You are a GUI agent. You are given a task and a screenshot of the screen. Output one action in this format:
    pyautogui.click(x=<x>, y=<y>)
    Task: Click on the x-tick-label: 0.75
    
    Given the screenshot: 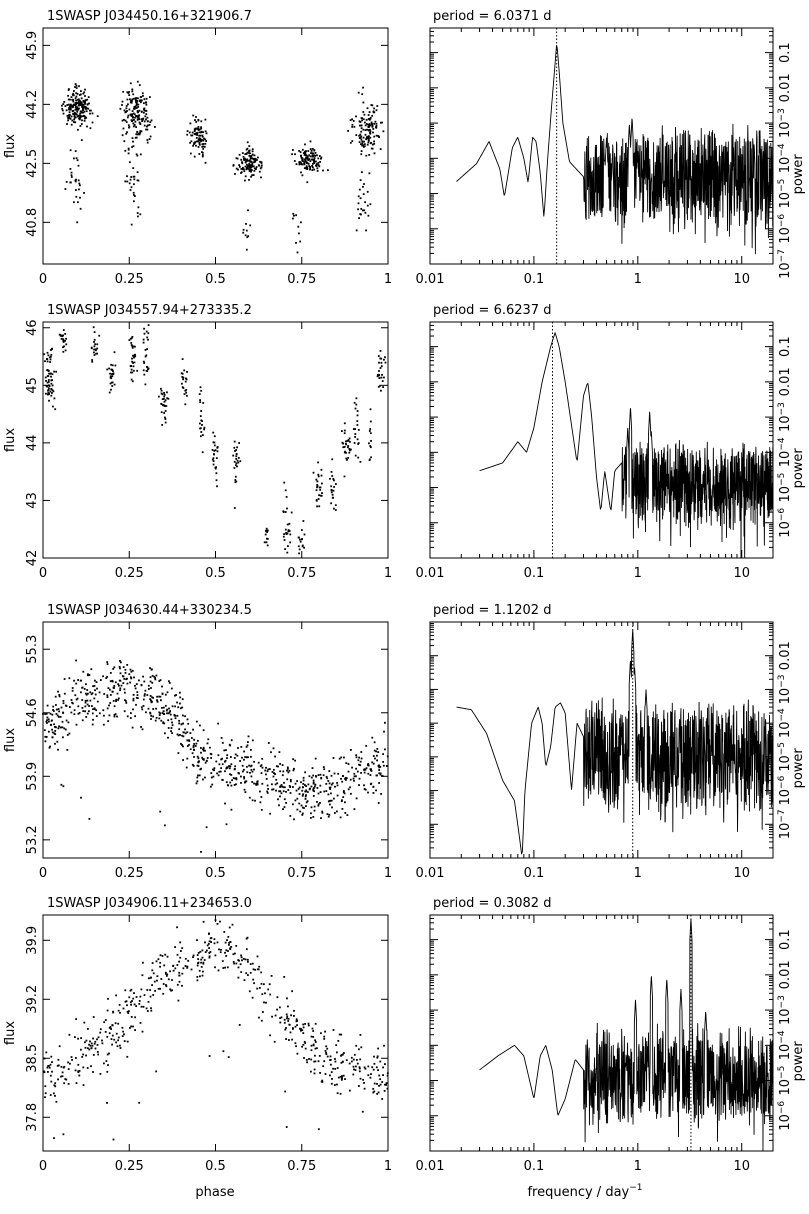 What is the action you would take?
    pyautogui.click(x=301, y=573)
    